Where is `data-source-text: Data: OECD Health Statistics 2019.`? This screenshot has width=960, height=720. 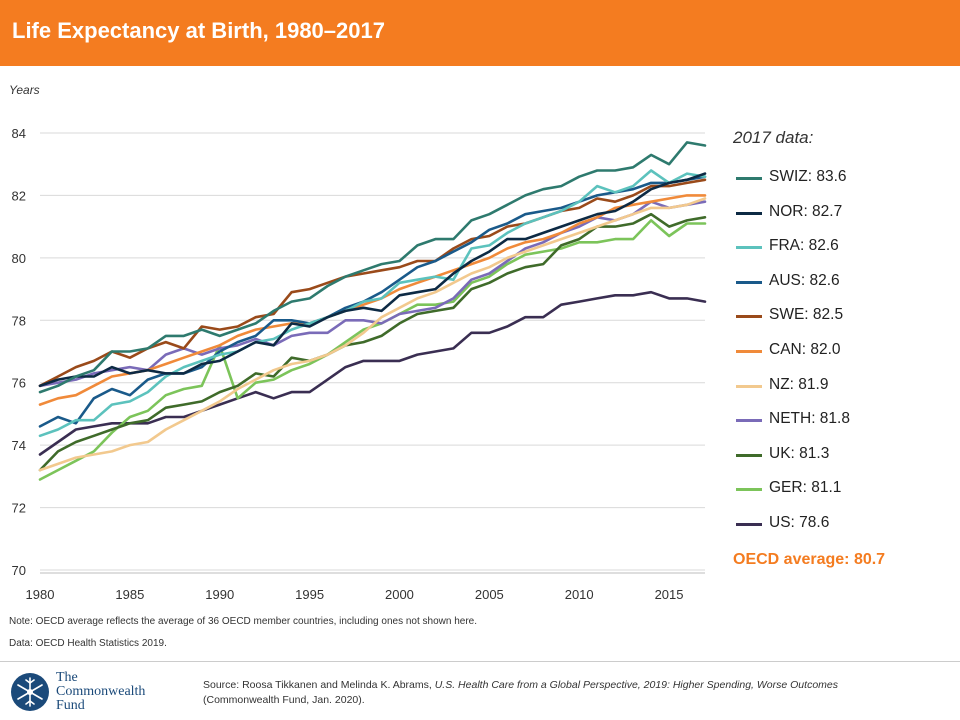
data-source-text: Data: OECD Health Statistics 2019. is located at coordinates (88, 643).